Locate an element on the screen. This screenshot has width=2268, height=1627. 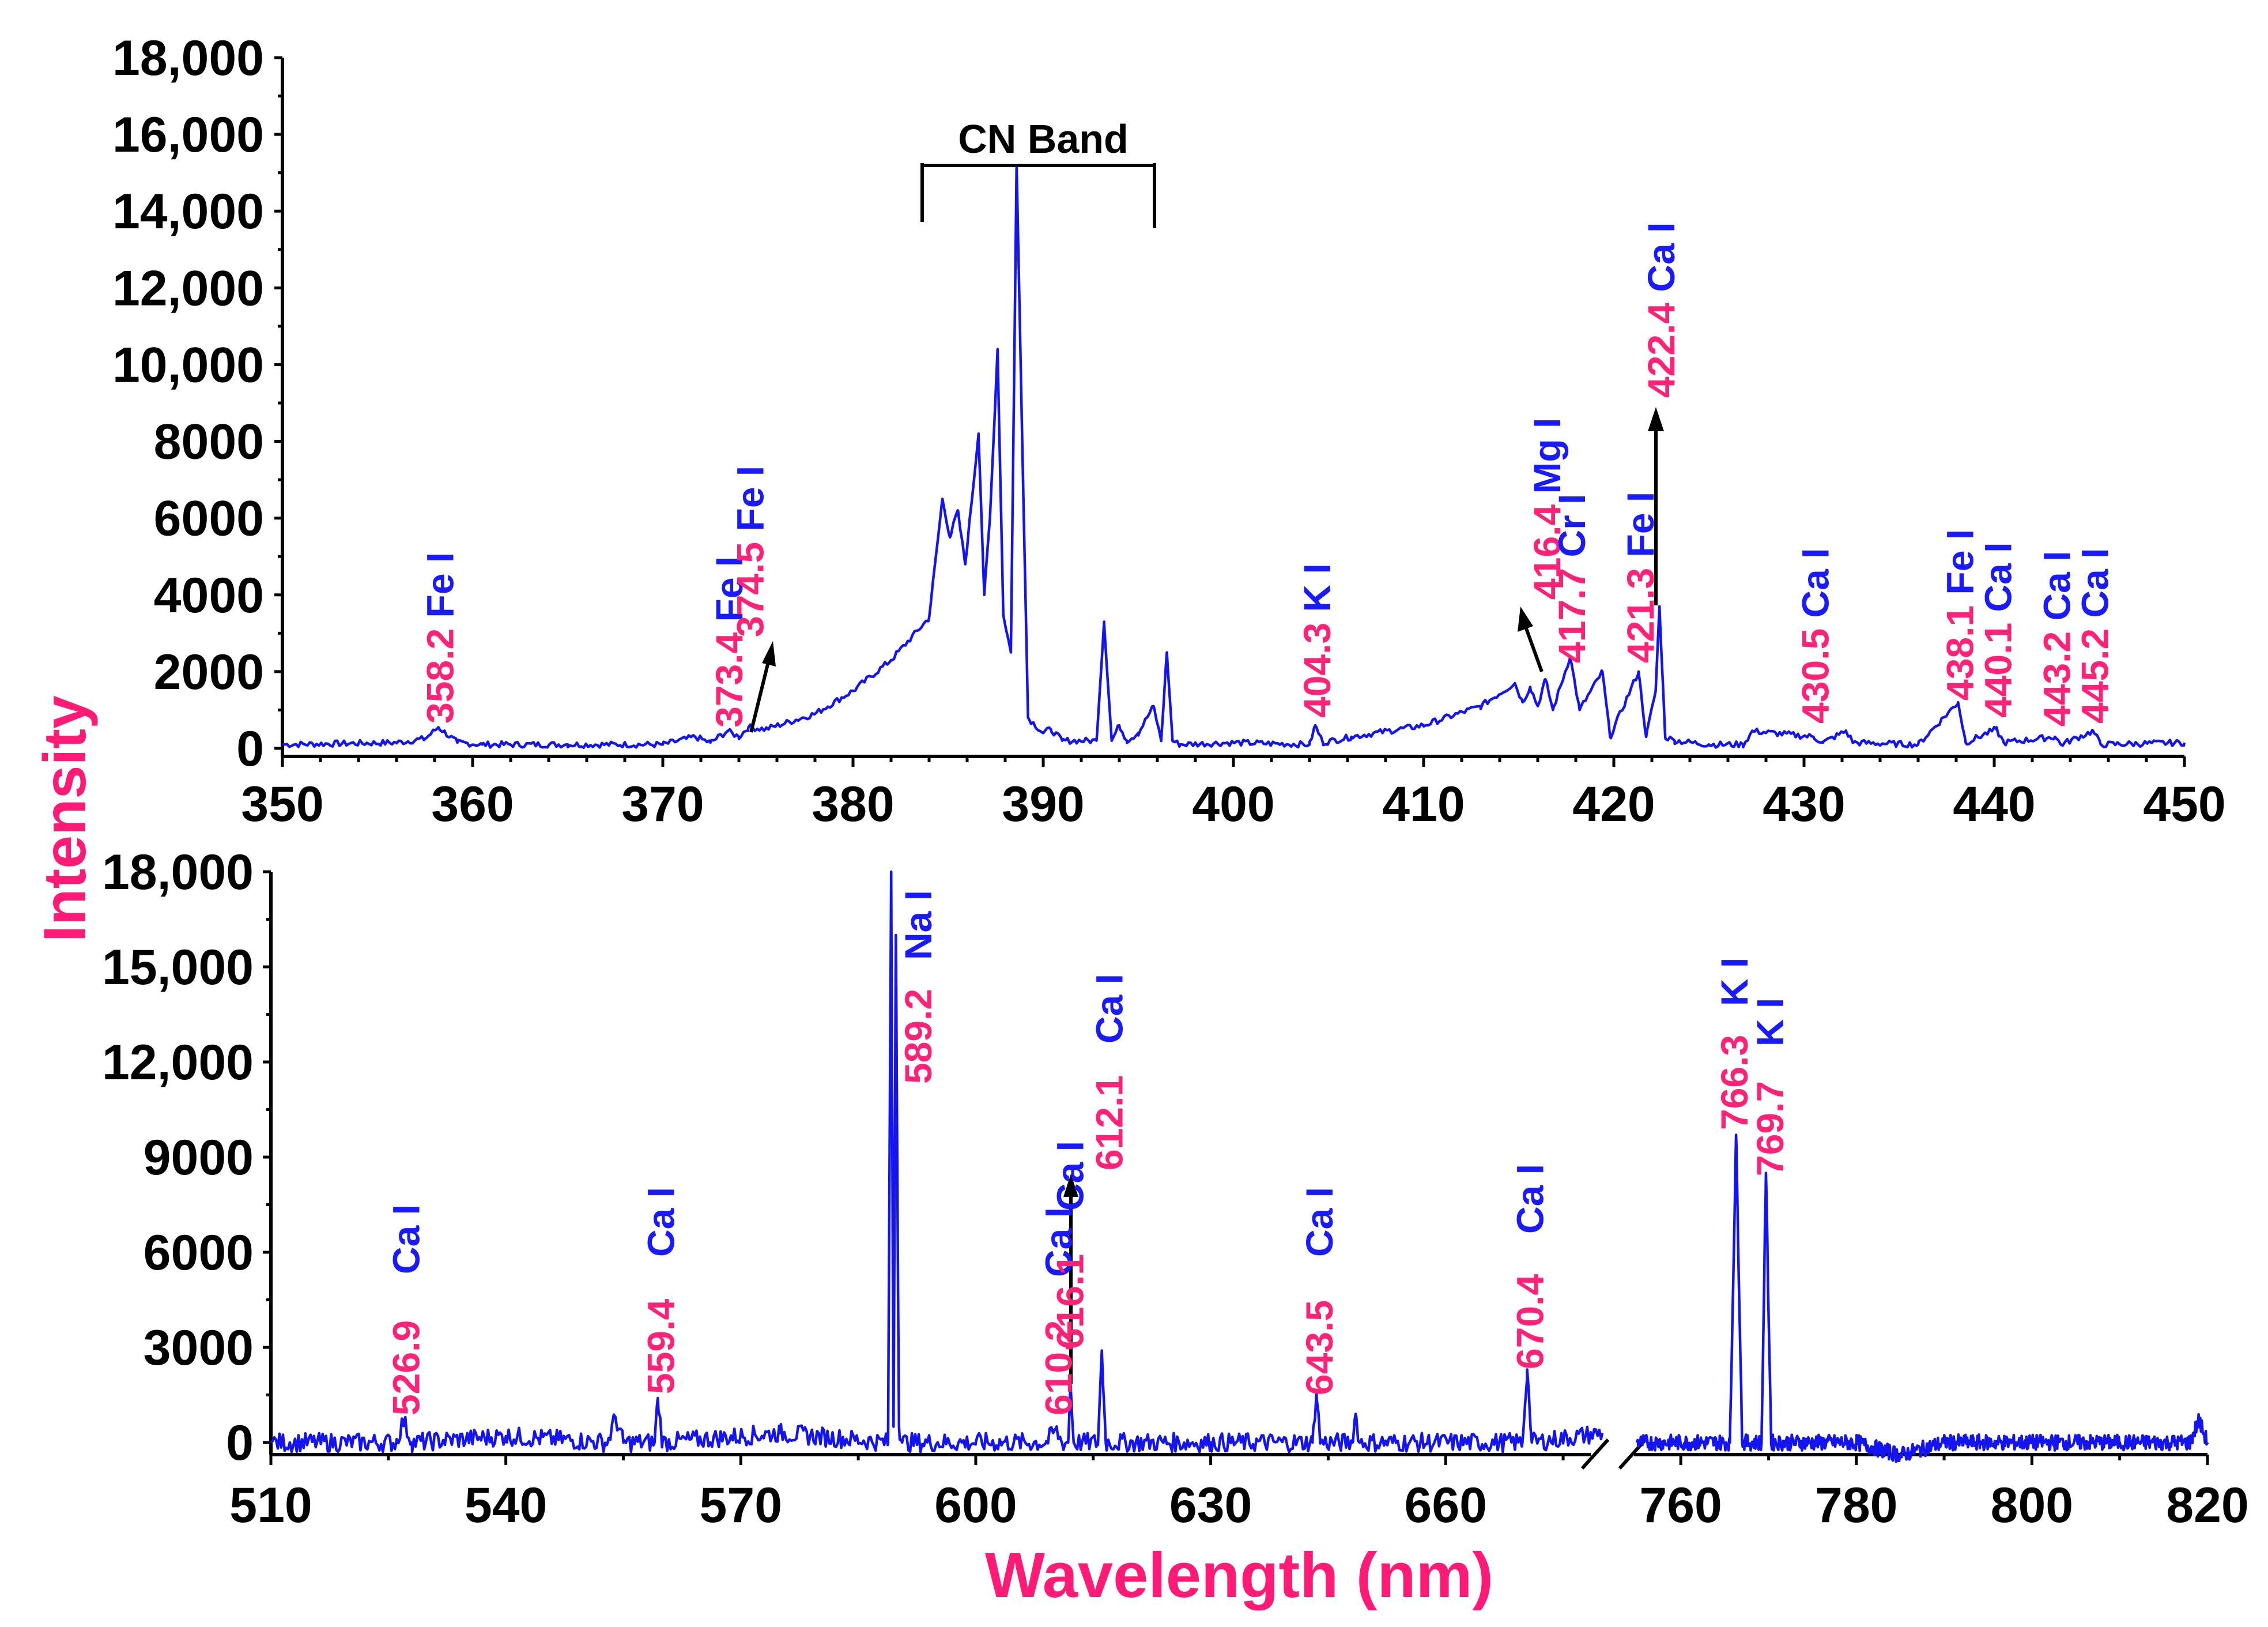
peak-wavelength: 373.4 is located at coordinates (729, 675).